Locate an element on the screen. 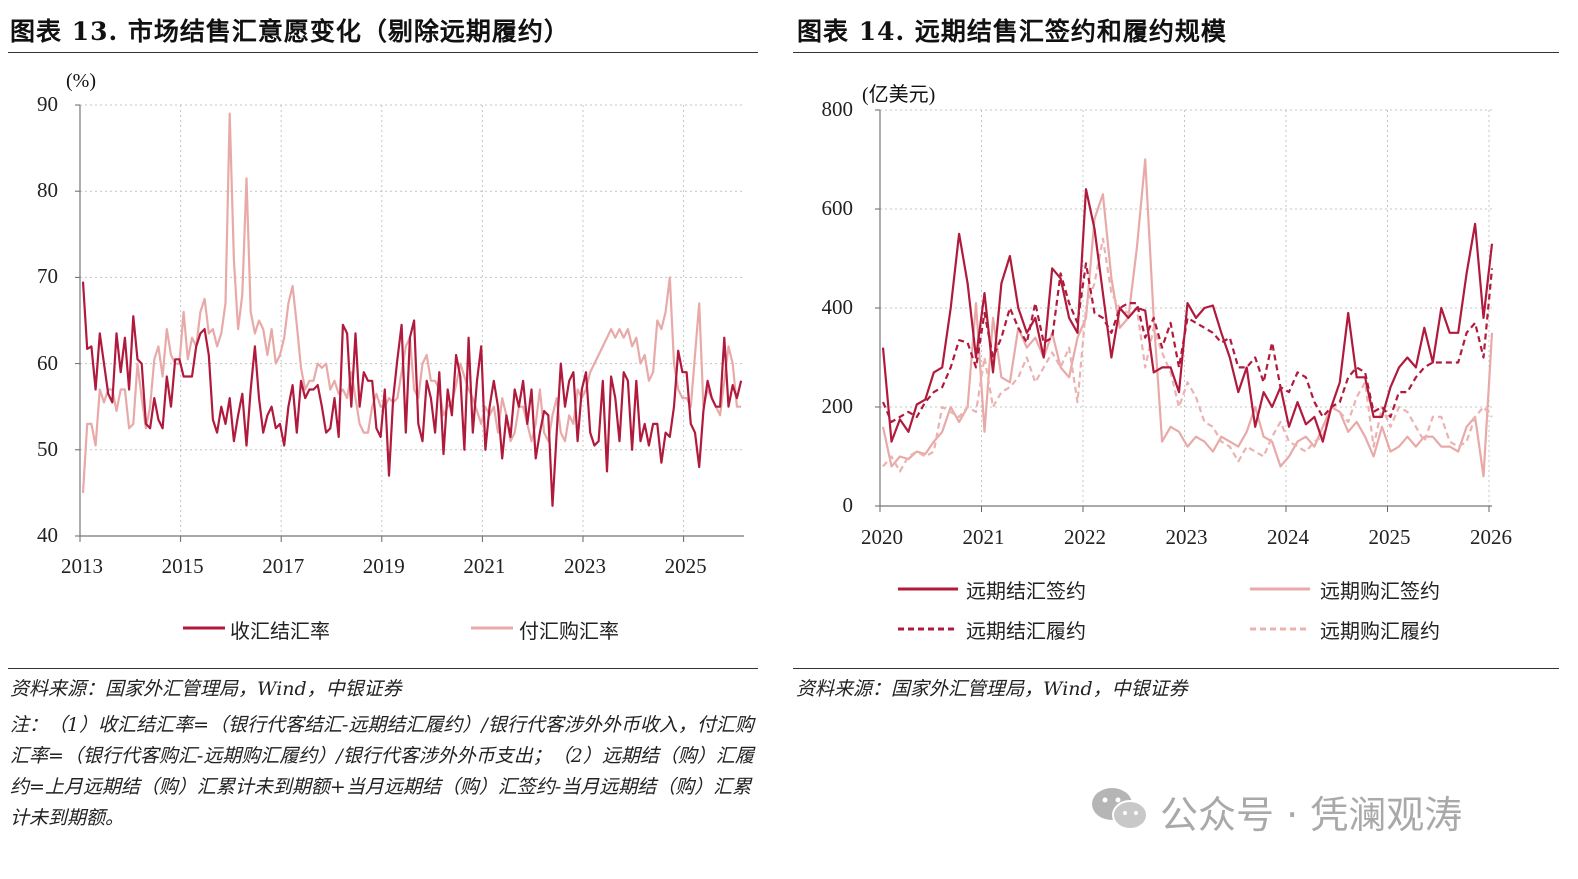 The width and height of the screenshot is (1578, 879). y-tick-label: 400 is located at coordinates (837, 307).